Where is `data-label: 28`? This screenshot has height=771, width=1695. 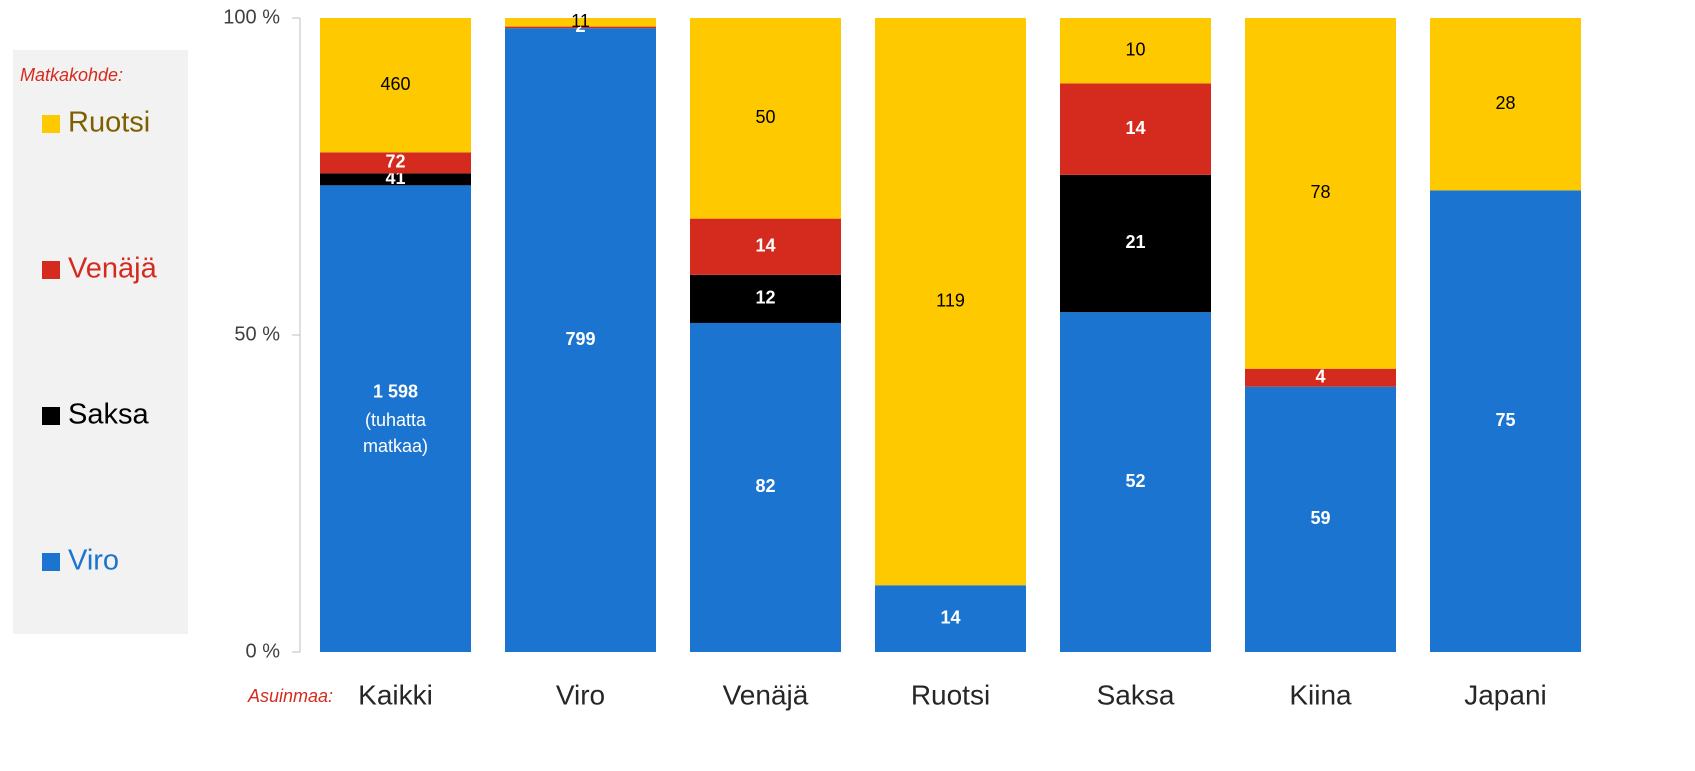 data-label: 28 is located at coordinates (1505, 103).